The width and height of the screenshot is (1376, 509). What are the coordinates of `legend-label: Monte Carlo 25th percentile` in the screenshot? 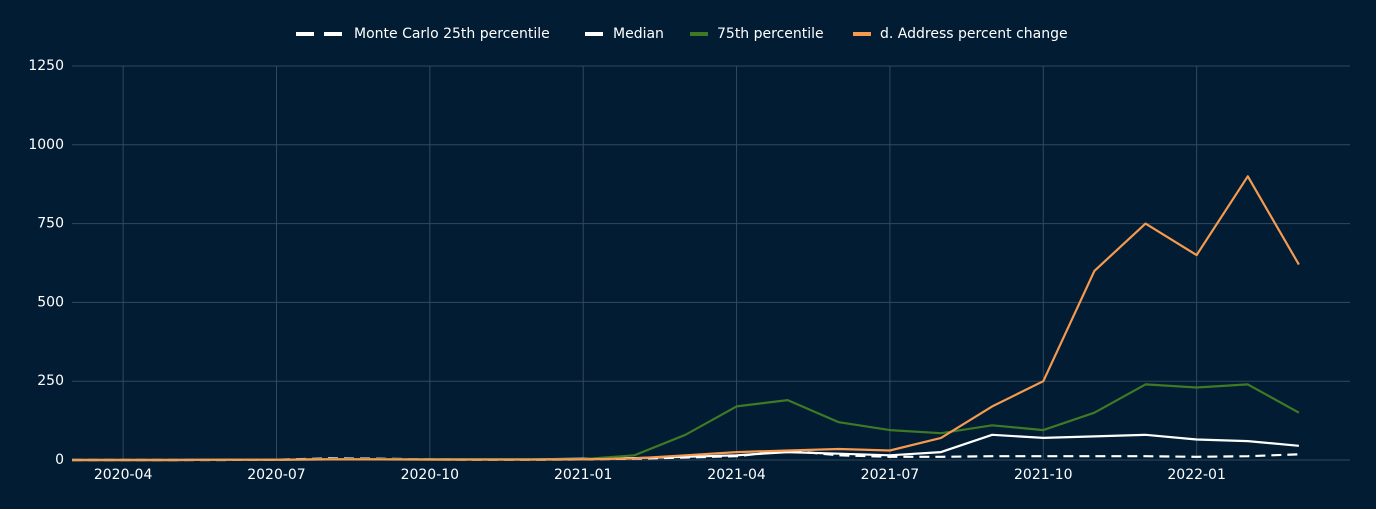 It's located at (452, 34).